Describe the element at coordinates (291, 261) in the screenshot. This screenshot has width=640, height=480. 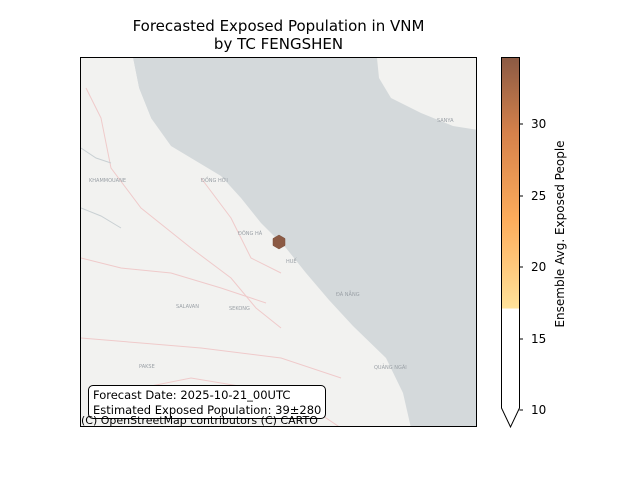
I see `place-label: HUẾ` at that location.